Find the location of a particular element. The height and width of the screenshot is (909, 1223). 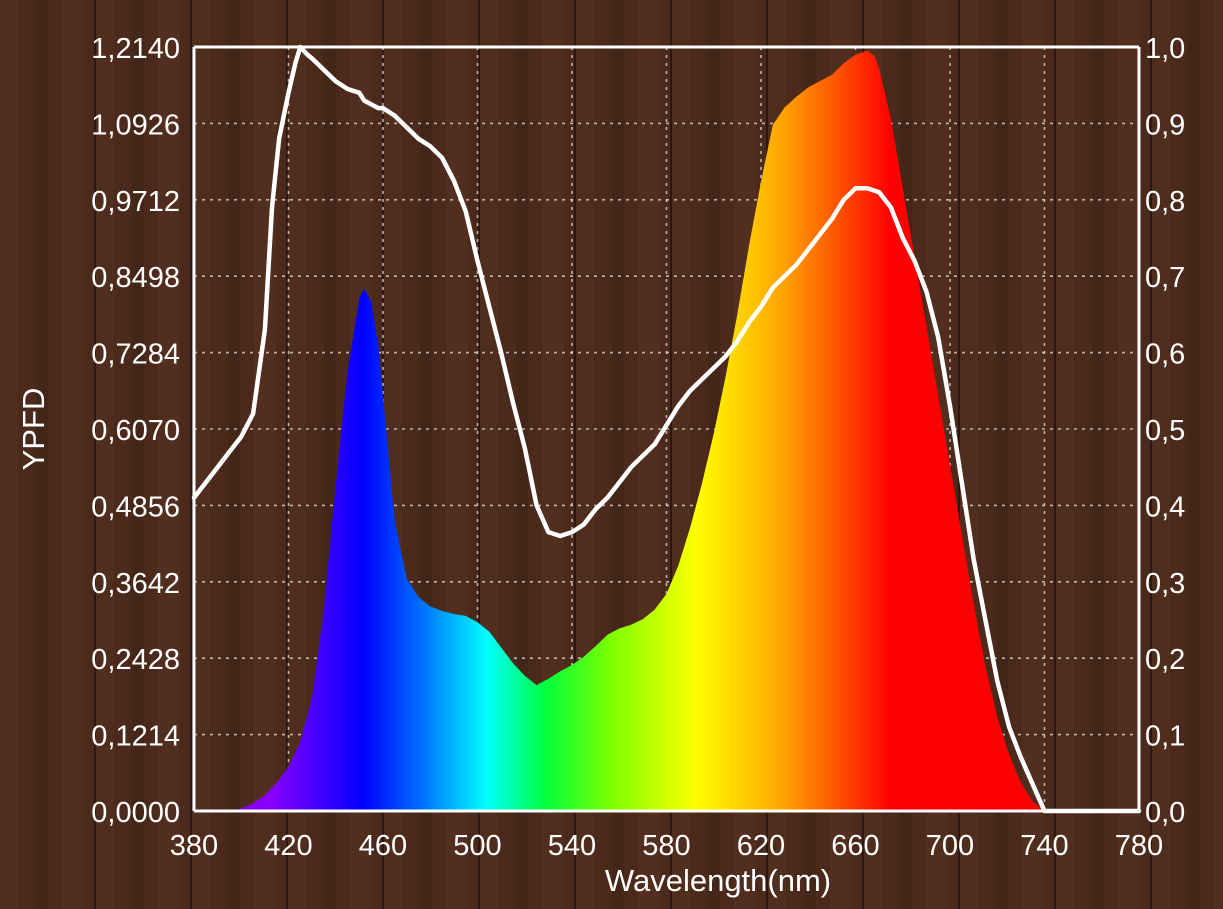

y-tick-label-right: 0,7 is located at coordinates (1165, 278).